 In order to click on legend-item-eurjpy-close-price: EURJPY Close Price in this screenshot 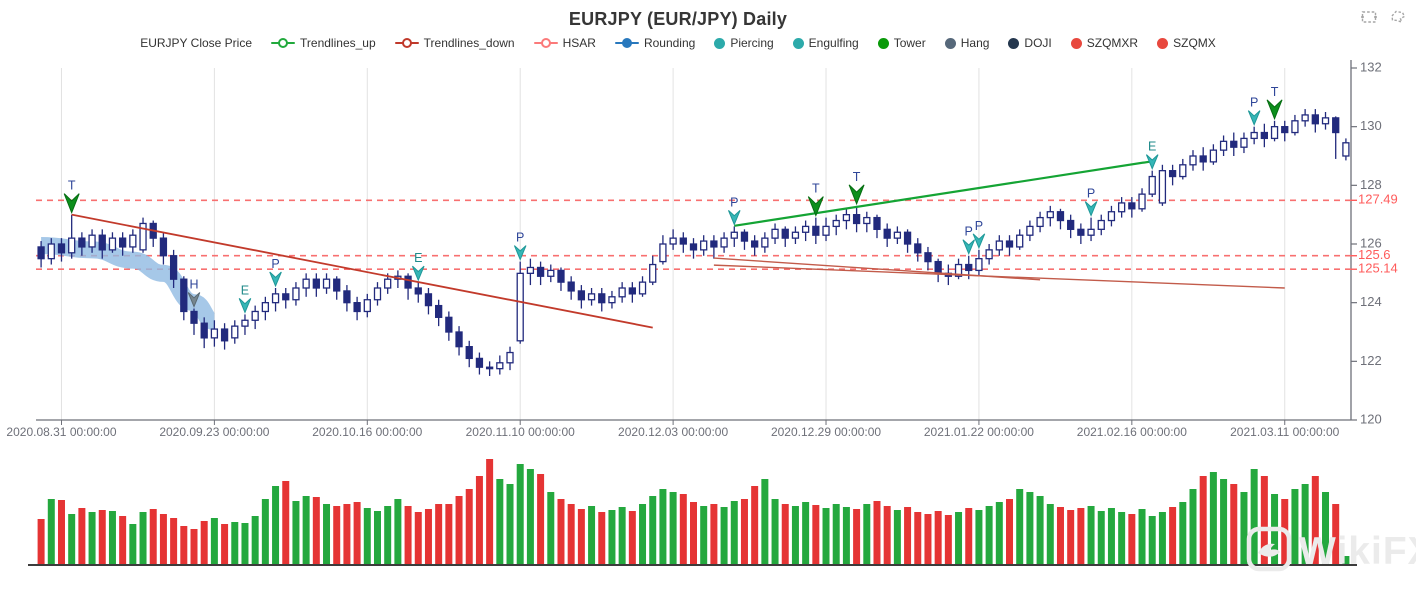, I will do `click(196, 43)`.